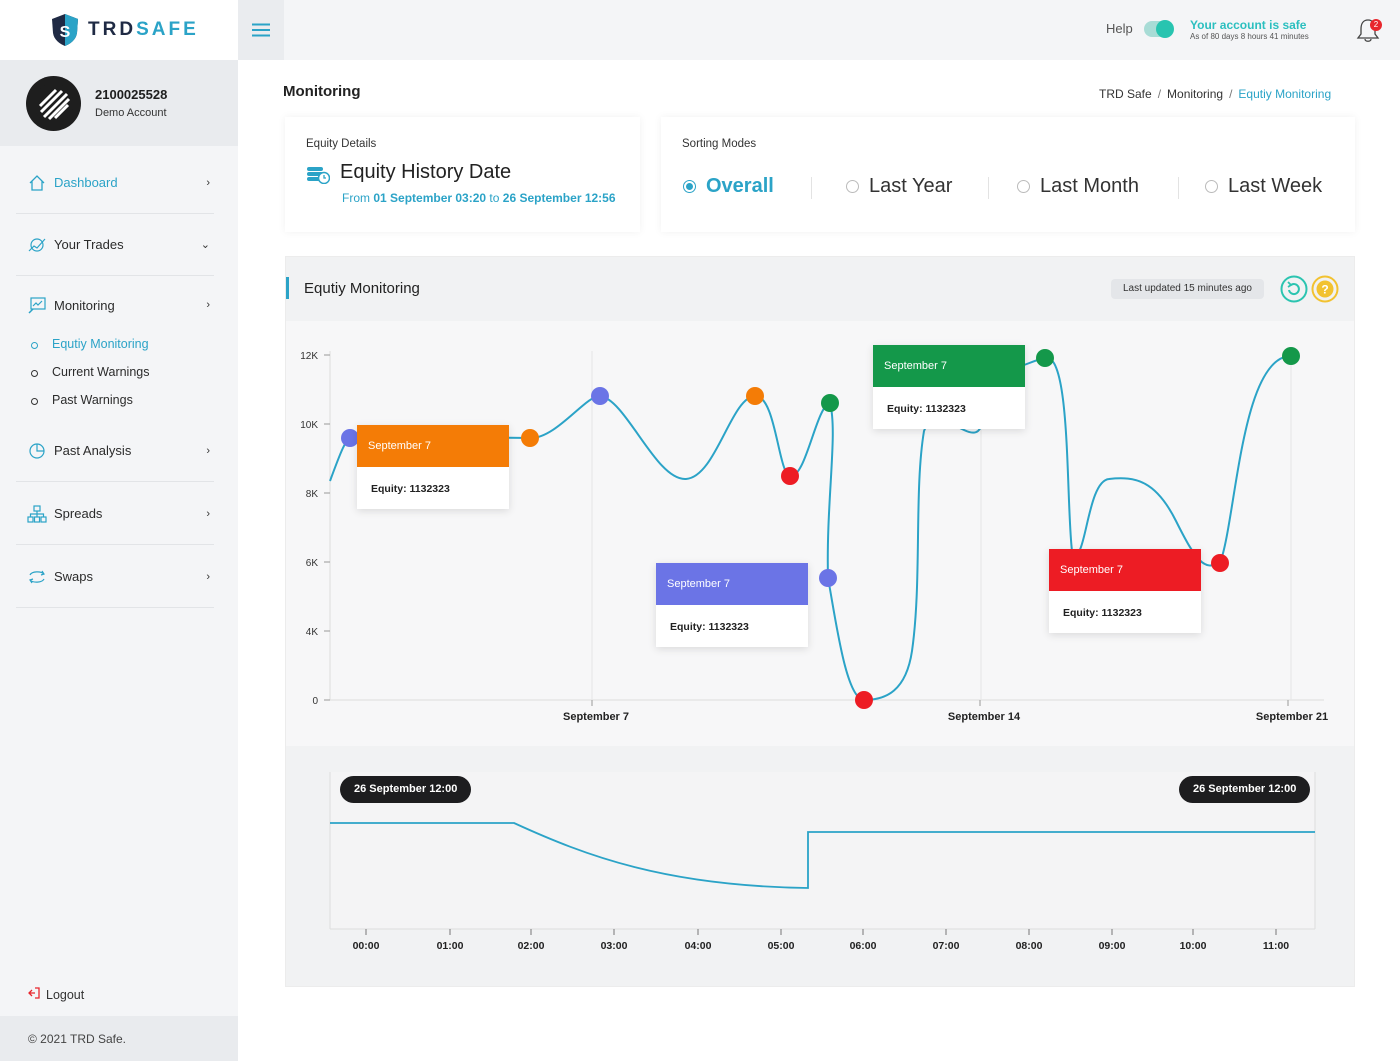 The image size is (1400, 1061). I want to click on sort-option-last-year: Last Year, so click(899, 186).